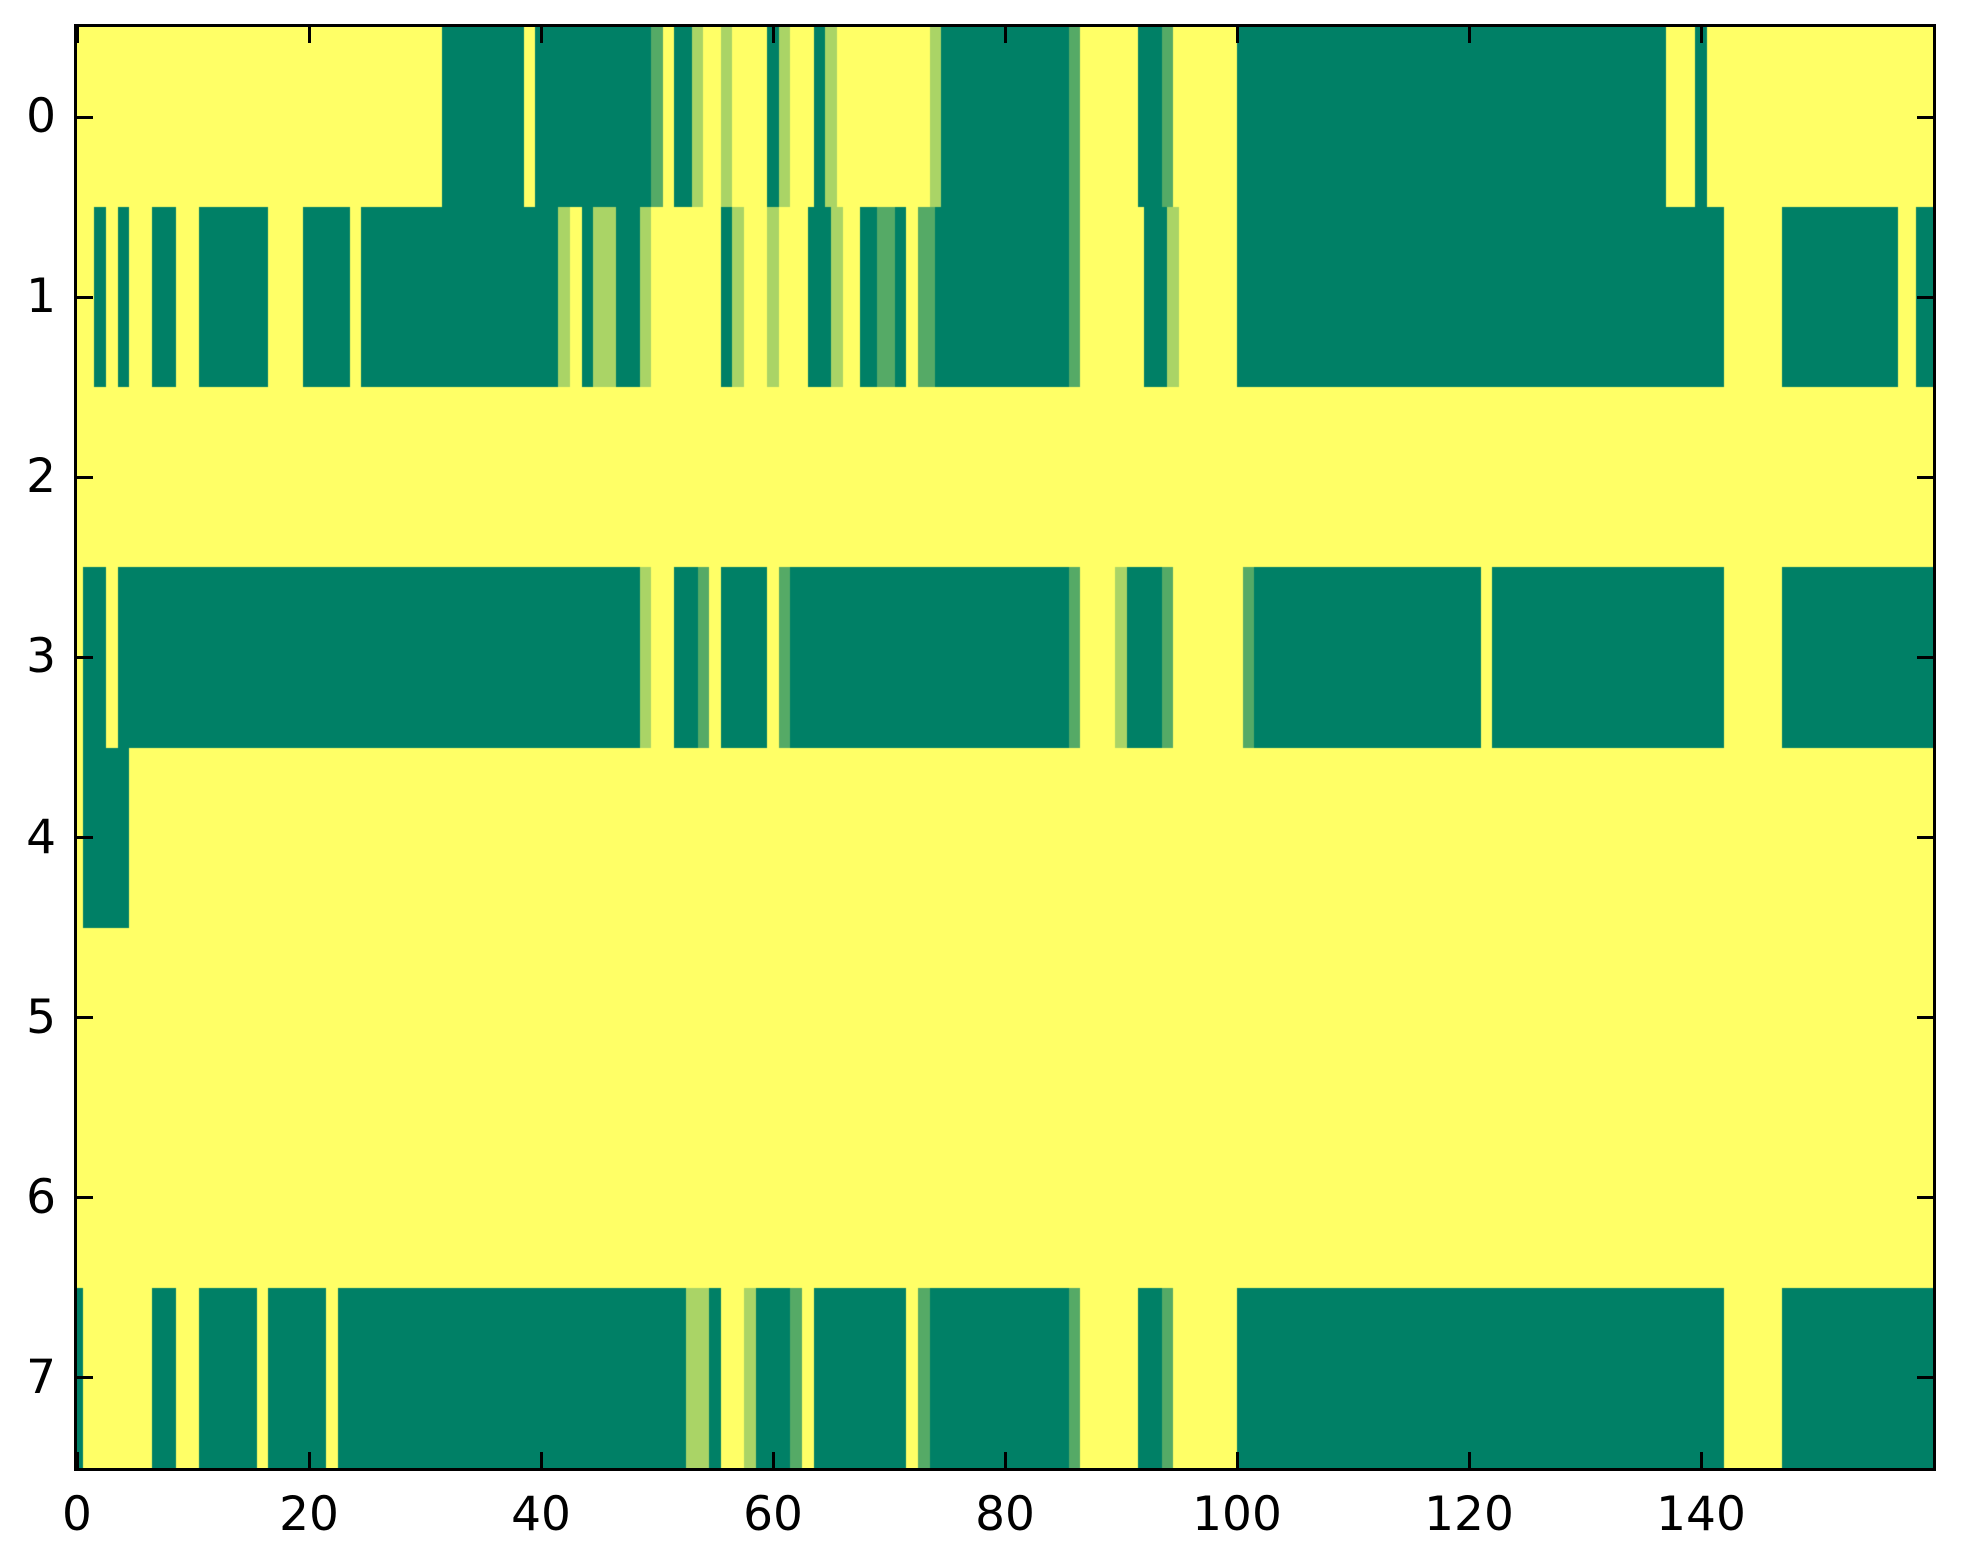  What do you see at coordinates (41, 657) in the screenshot?
I see `y-tick-label: 3` at bounding box center [41, 657].